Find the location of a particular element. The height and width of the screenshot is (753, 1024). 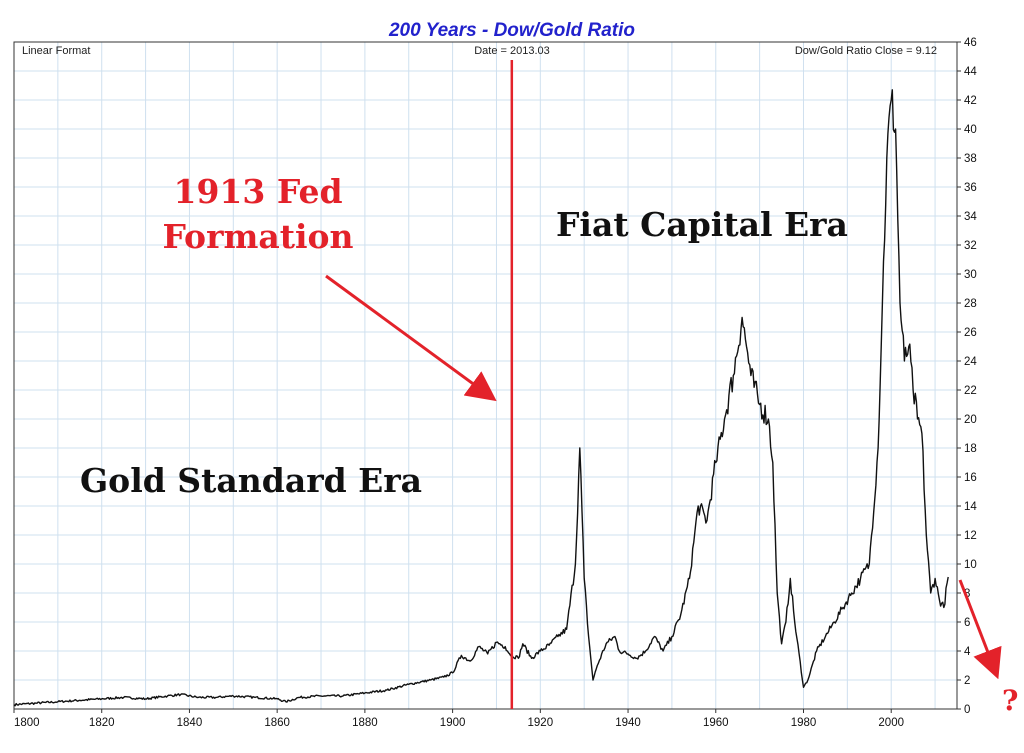

y-tick-label: 10 is located at coordinates (970, 565).